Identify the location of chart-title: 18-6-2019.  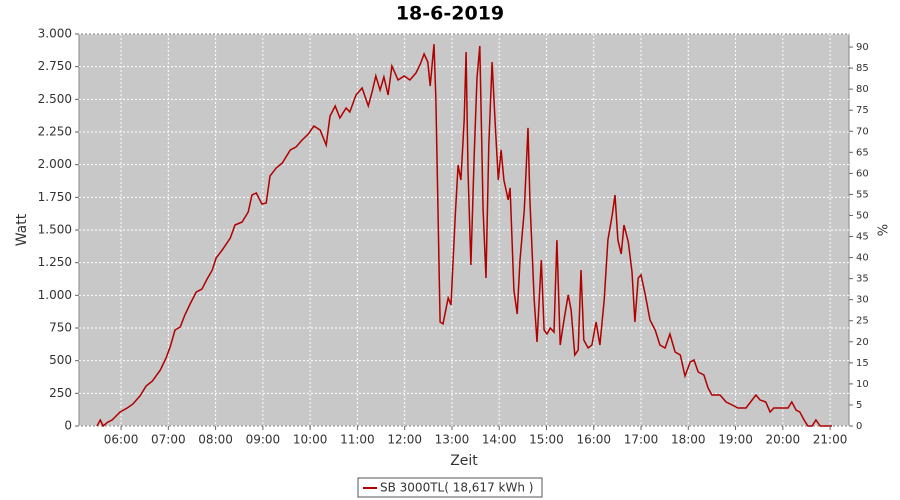
(450, 14).